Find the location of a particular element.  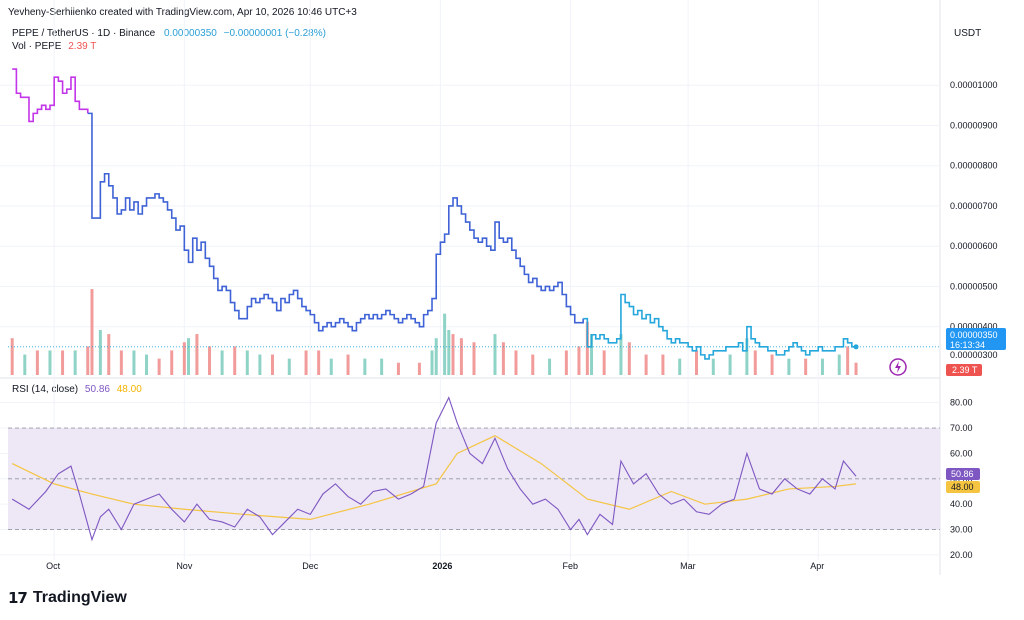

price-tick-label: 0.00000600 is located at coordinates (974, 246).